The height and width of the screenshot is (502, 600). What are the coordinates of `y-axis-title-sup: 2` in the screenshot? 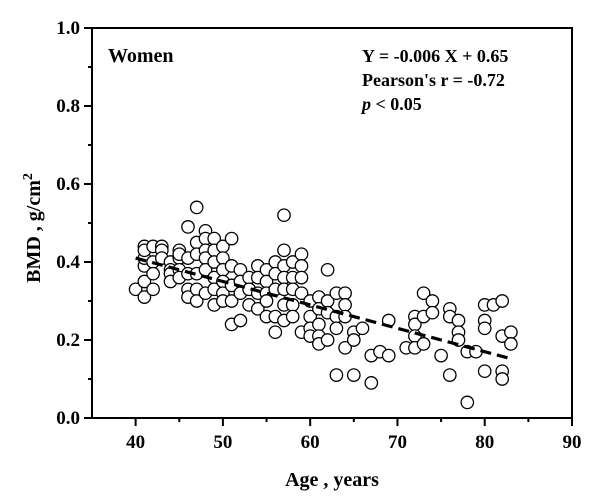 It's located at (28, 176).